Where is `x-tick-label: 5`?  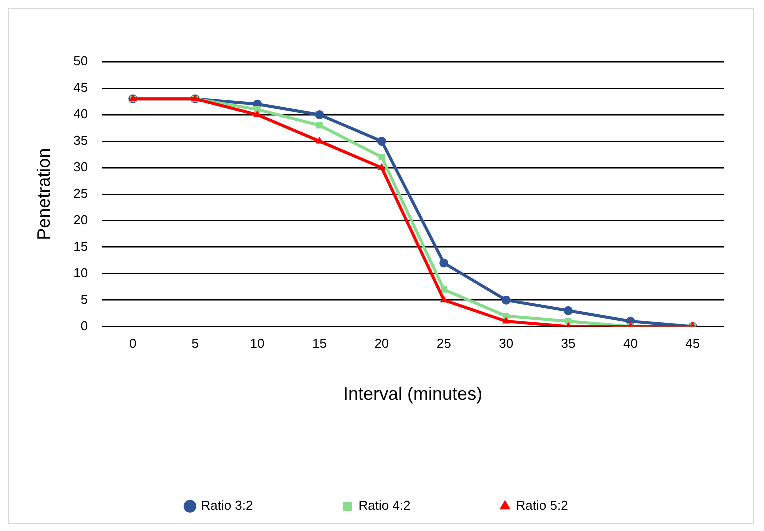
x-tick-label: 5 is located at coordinates (195, 344).